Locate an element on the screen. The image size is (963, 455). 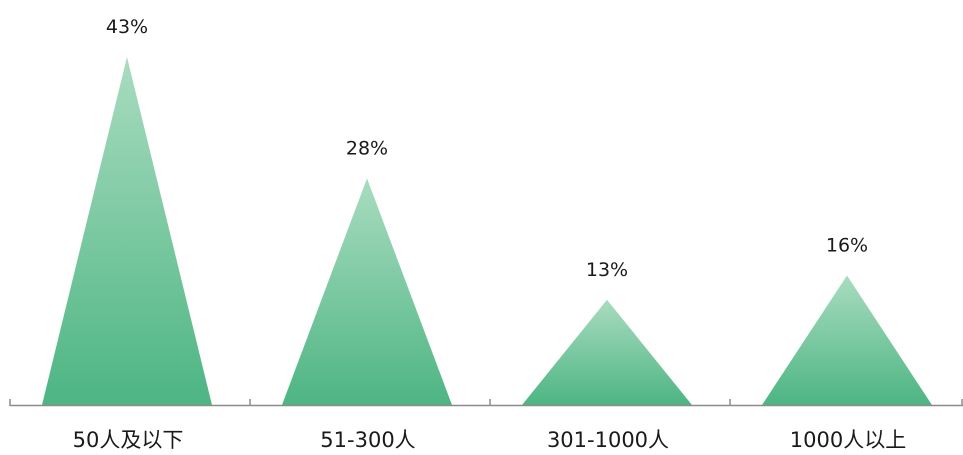
category-label-3: 301-1000人 is located at coordinates (608, 440).